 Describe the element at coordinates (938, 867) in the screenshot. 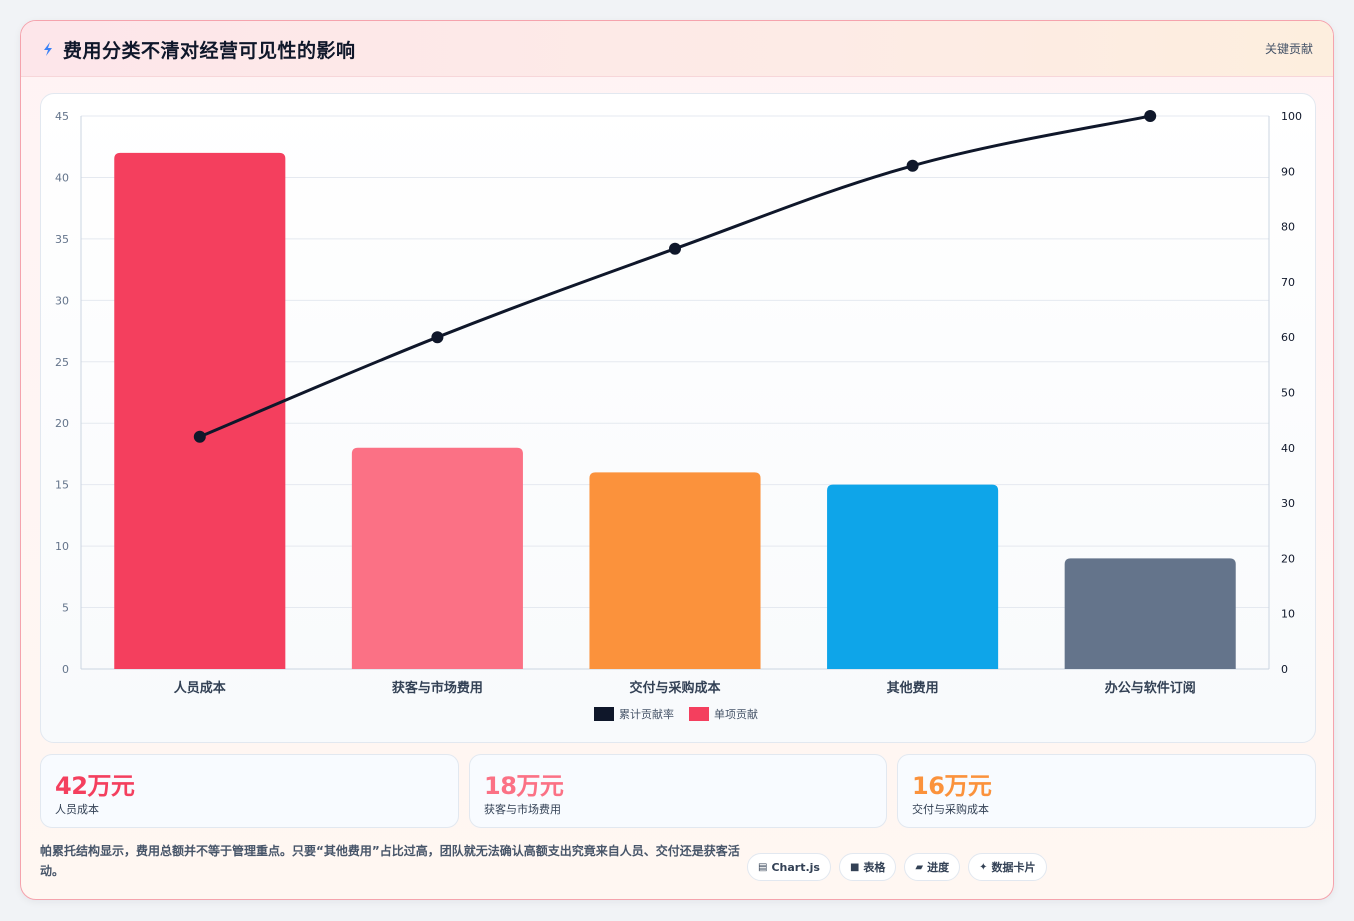

I see `chip-label: 进度` at that location.